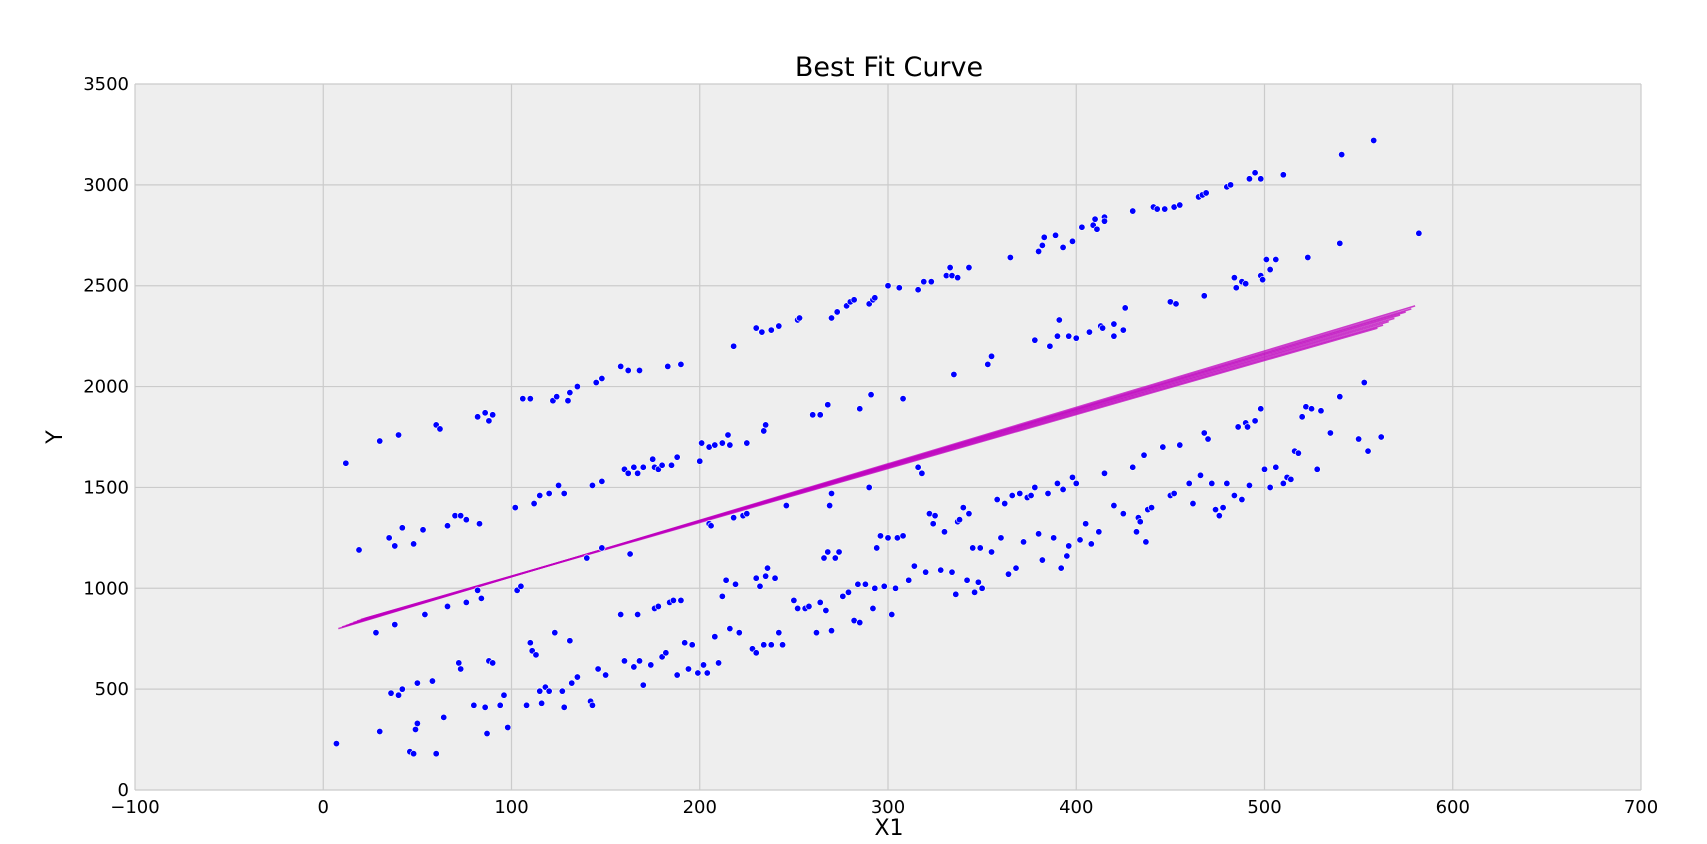 The height and width of the screenshot is (844, 1707). Describe the element at coordinates (106, 487) in the screenshot. I see `y-tick-label: 1500` at that location.